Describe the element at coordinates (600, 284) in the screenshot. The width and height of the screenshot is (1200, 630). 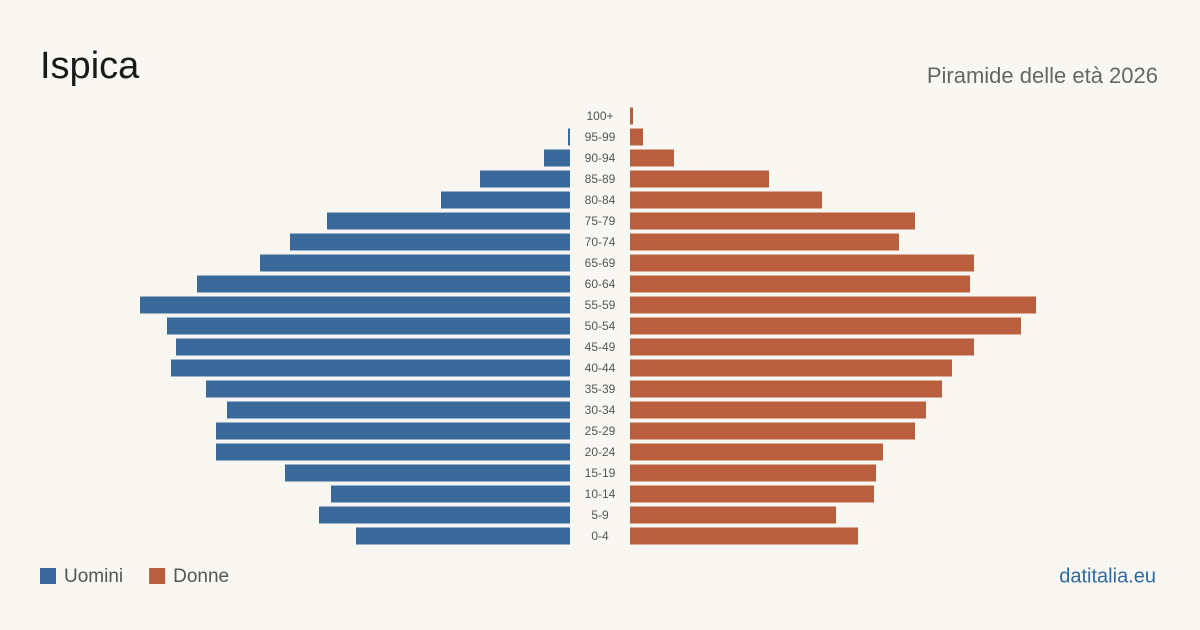
I see `age-label: 60-64` at that location.